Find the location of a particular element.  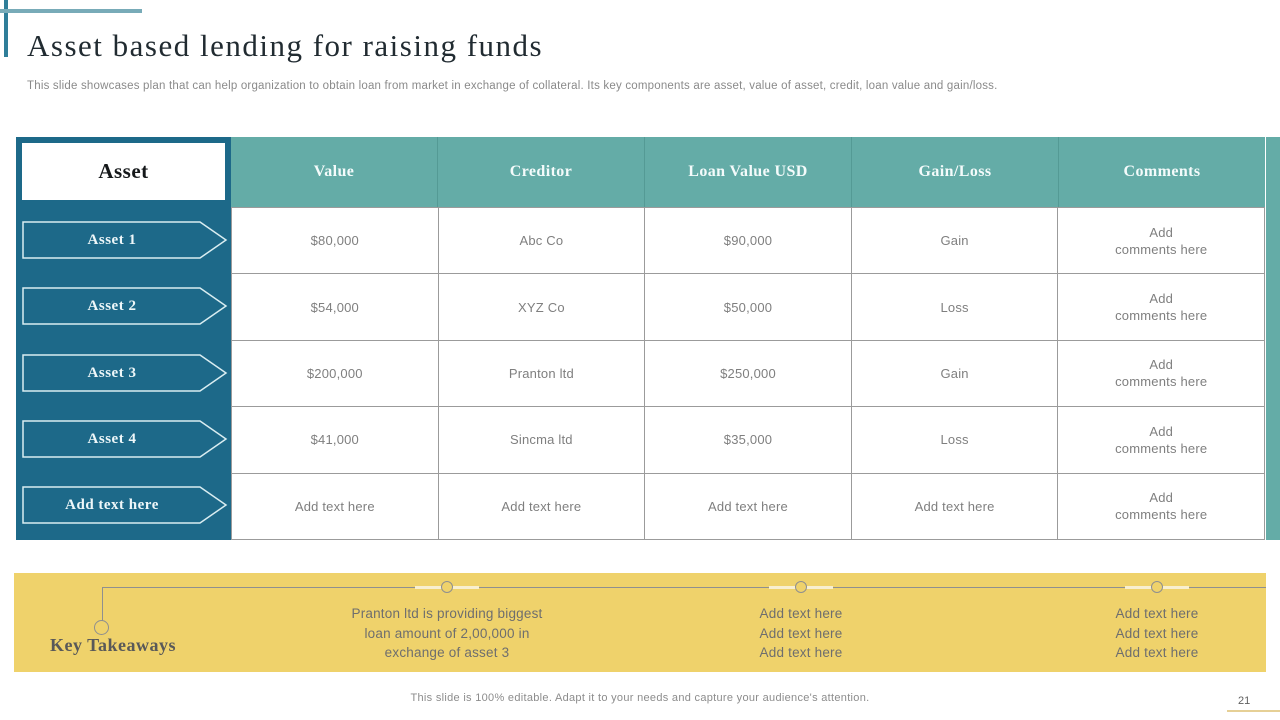

cell-loan: $90,000 is located at coordinates (748, 241).